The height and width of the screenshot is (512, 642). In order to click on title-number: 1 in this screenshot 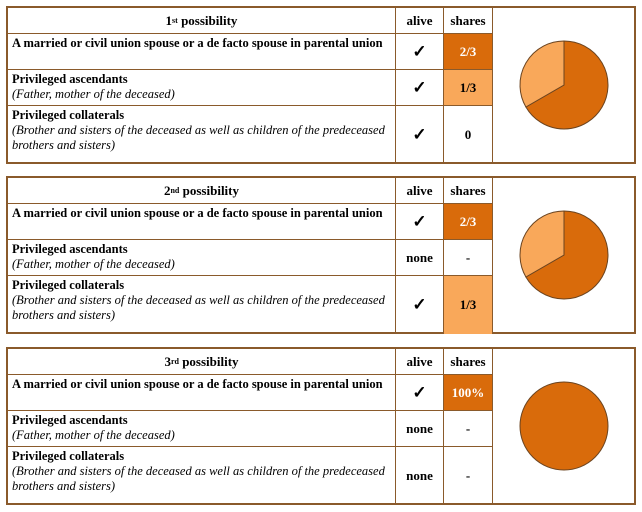, I will do `click(169, 20)`.